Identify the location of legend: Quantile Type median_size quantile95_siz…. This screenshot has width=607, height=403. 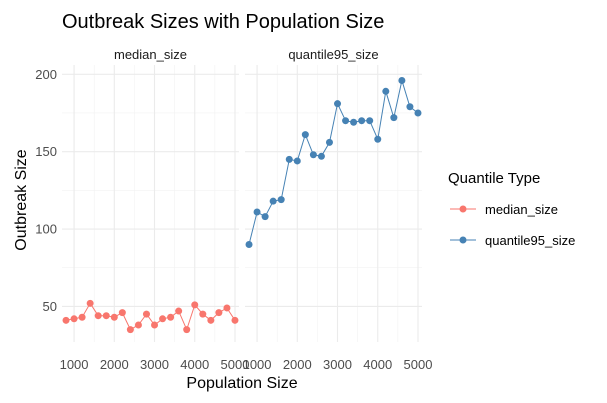
(511, 209).